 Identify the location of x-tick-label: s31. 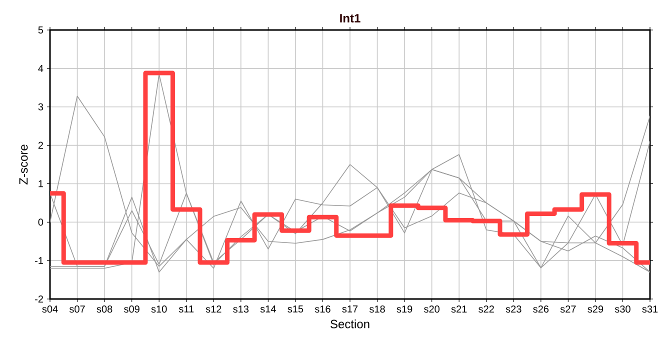
(650, 309).